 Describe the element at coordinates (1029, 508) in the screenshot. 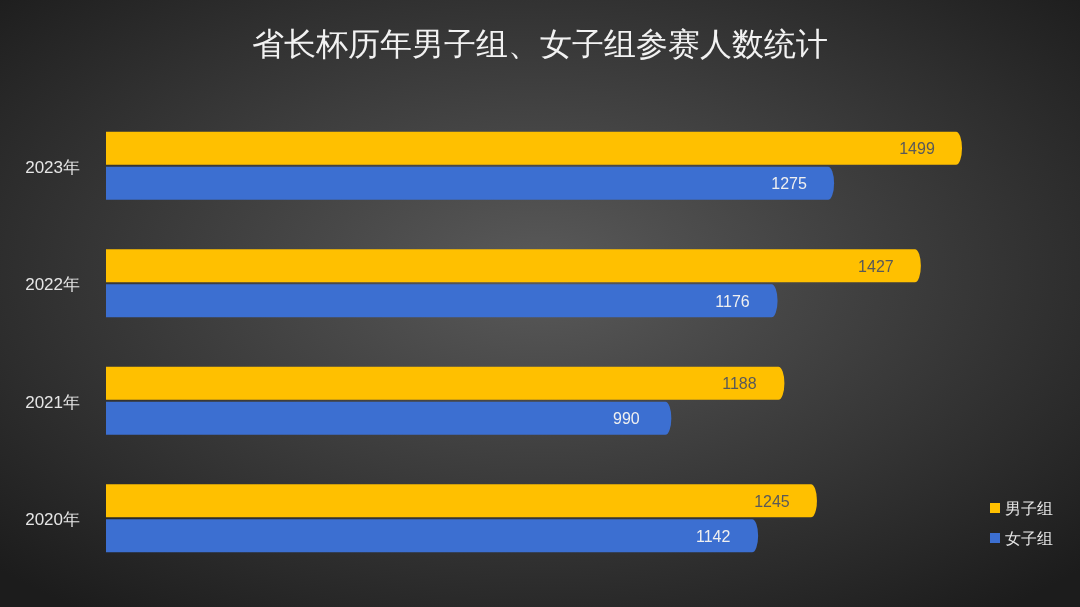

I see `legend-label: 男子组` at that location.